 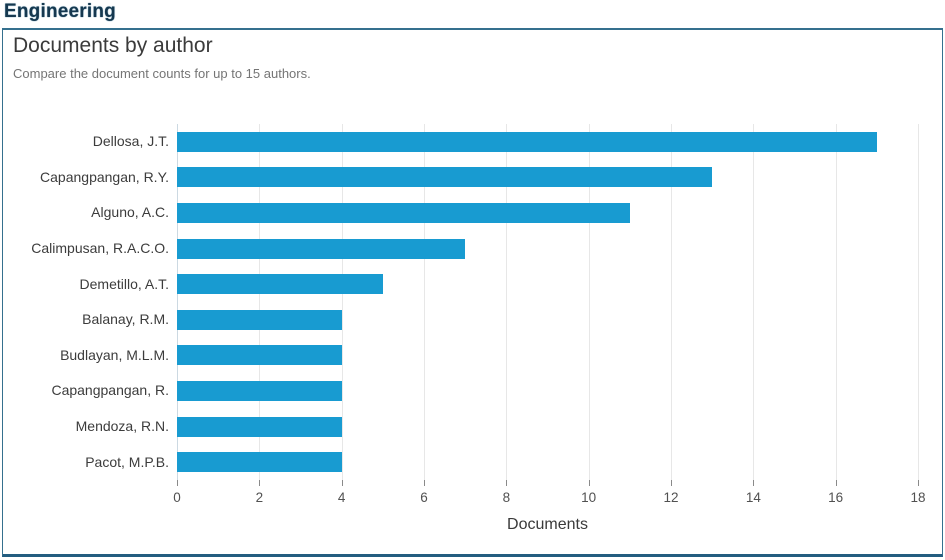 I want to click on bar-row: Dellosa, J.T., so click(x=505, y=142).